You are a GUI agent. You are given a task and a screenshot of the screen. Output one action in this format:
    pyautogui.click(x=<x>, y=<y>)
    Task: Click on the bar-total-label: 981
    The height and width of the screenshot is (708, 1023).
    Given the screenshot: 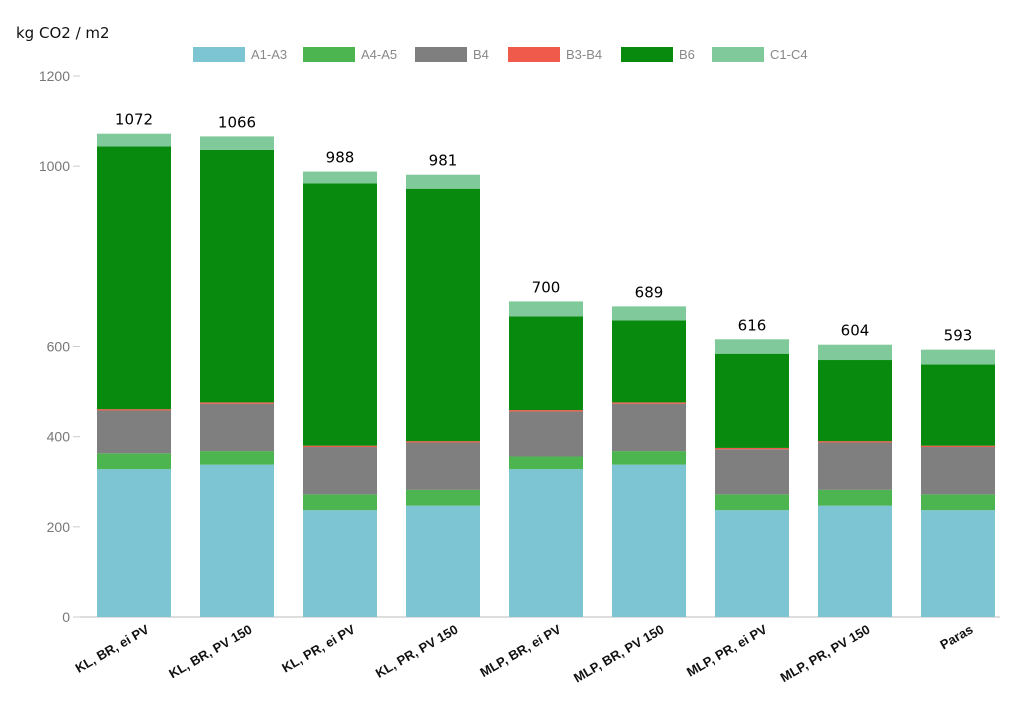 What is the action you would take?
    pyautogui.click(x=443, y=161)
    